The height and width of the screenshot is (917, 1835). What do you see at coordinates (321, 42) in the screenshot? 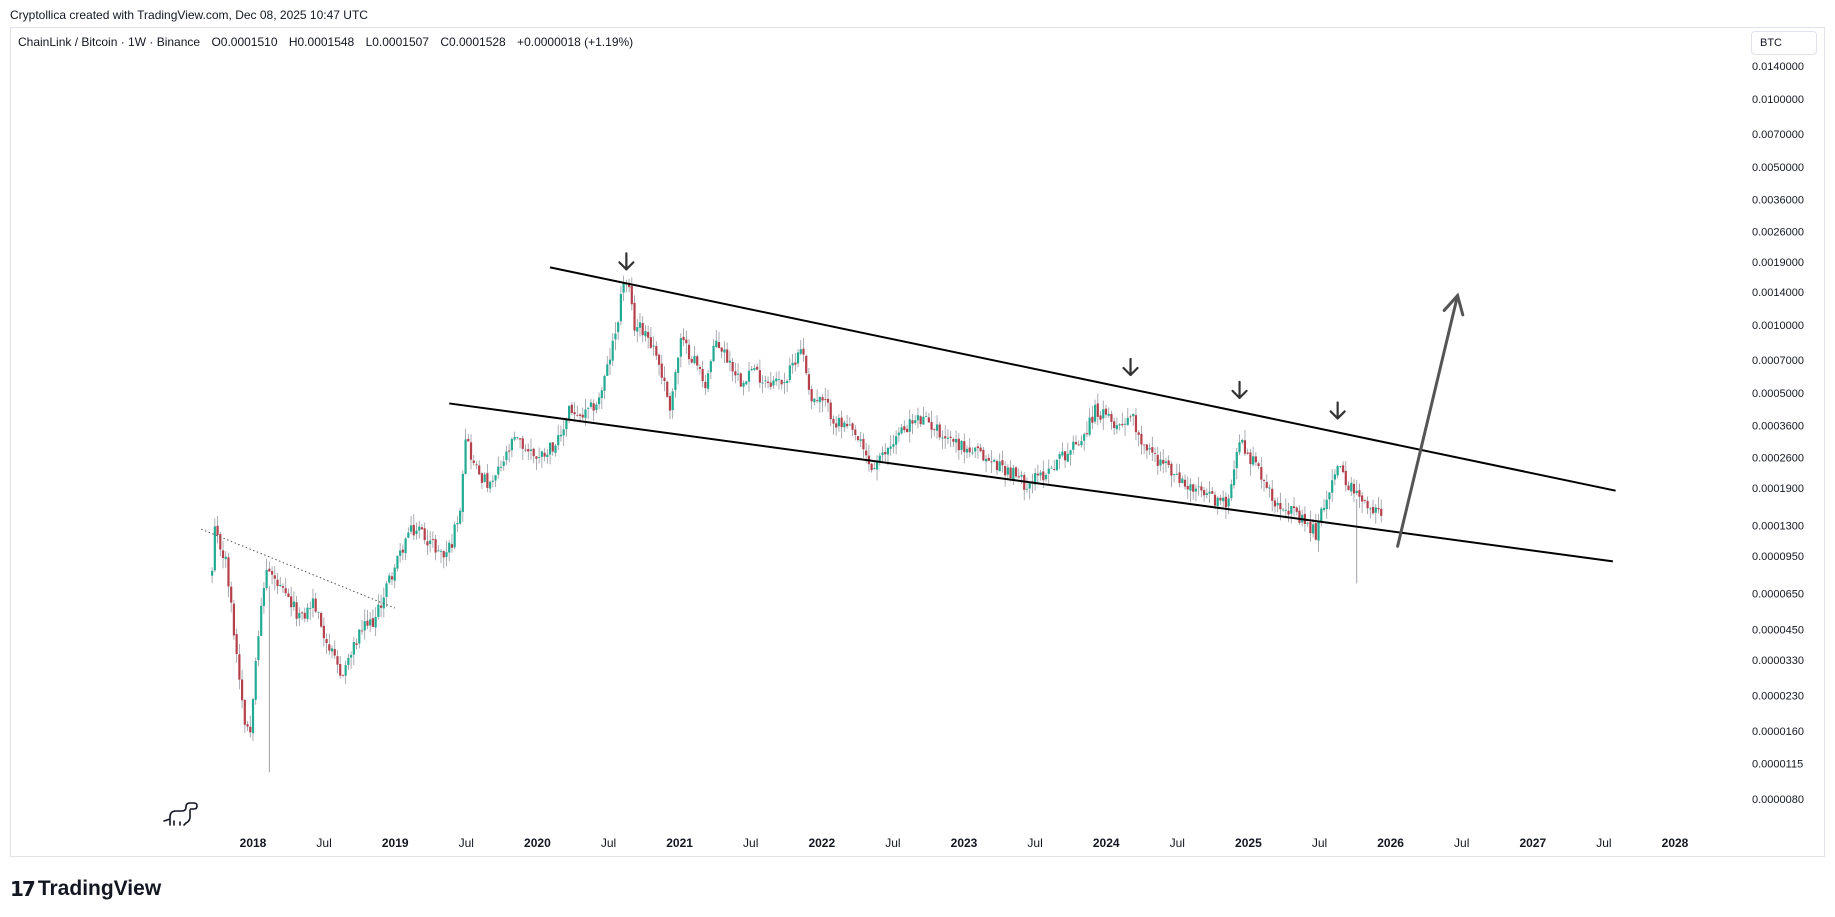
I see `high-value: H0.0001548` at bounding box center [321, 42].